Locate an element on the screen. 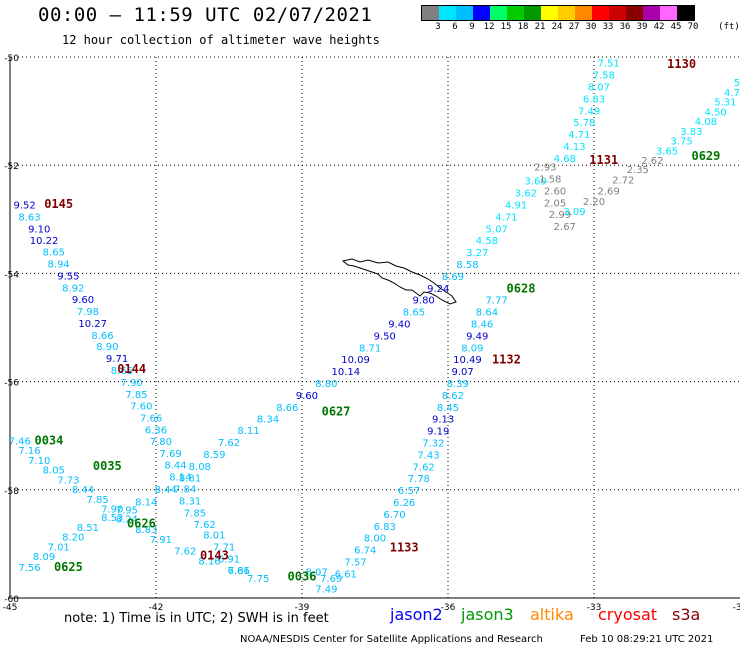 This screenshot has width=740, height=650. scale-label: 42 is located at coordinates (659, 27).